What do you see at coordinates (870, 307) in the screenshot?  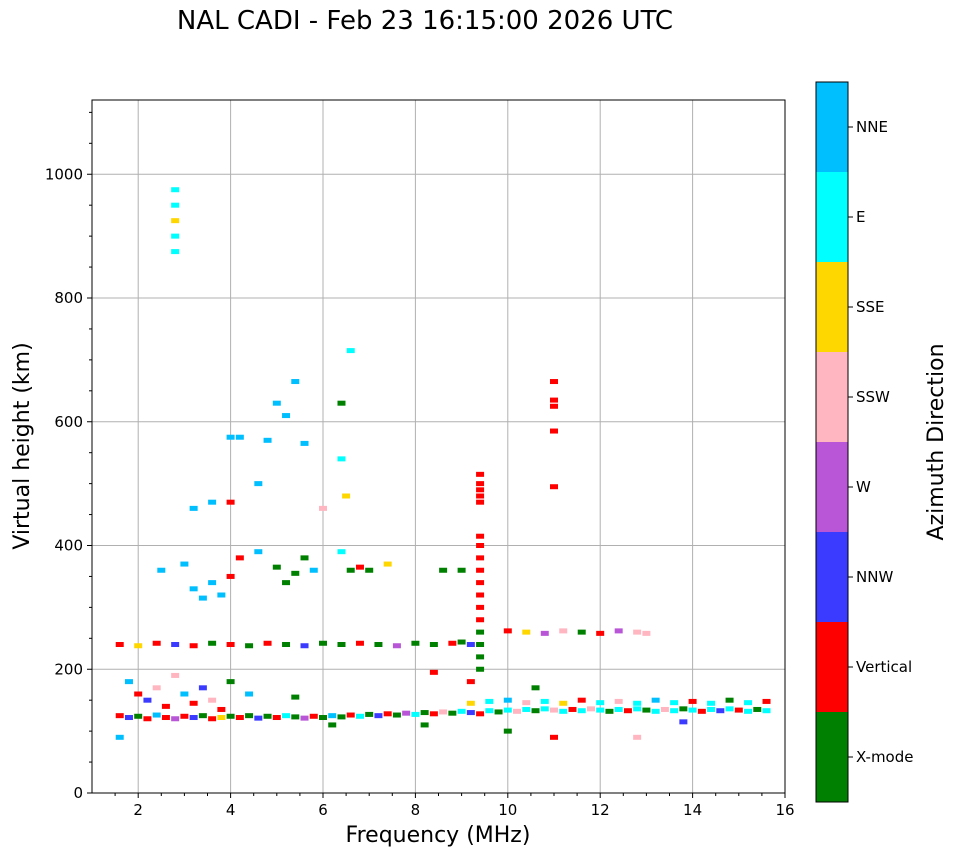 I see `colorbar-tick-label: SSE` at bounding box center [870, 307].